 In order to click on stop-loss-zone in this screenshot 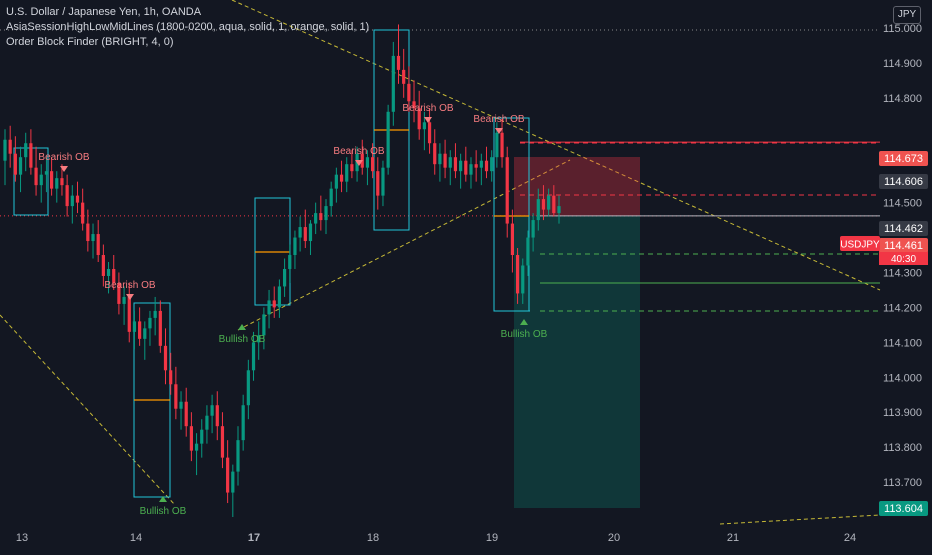, I will do `click(577, 186)`.